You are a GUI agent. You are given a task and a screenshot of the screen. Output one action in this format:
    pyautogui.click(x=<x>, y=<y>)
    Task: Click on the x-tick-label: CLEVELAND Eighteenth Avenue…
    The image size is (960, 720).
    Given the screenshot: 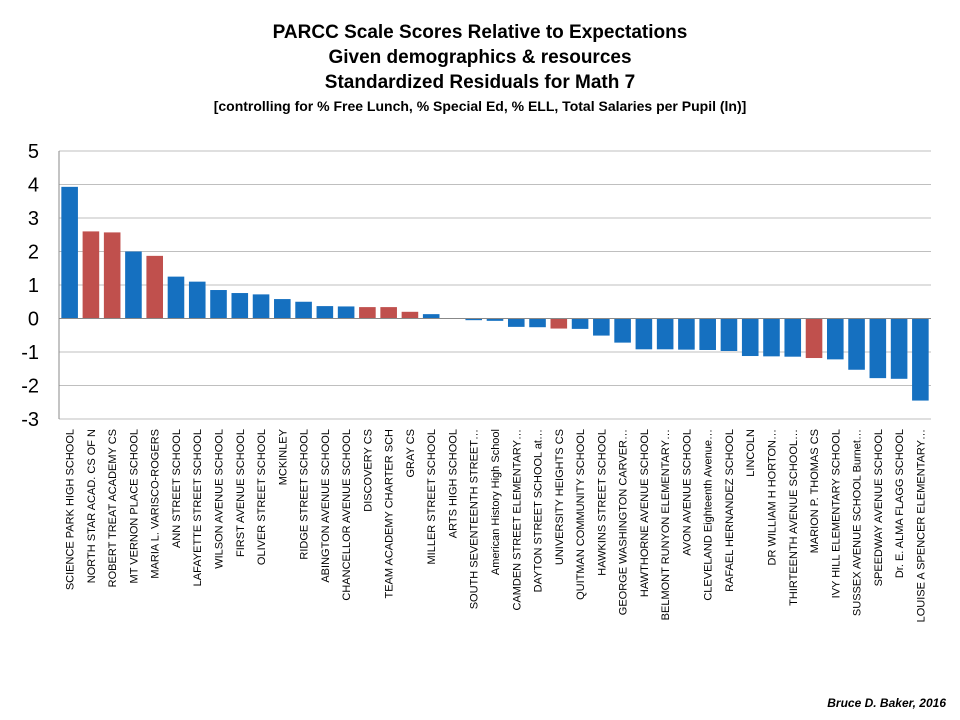 What is the action you would take?
    pyautogui.click(x=709, y=515)
    